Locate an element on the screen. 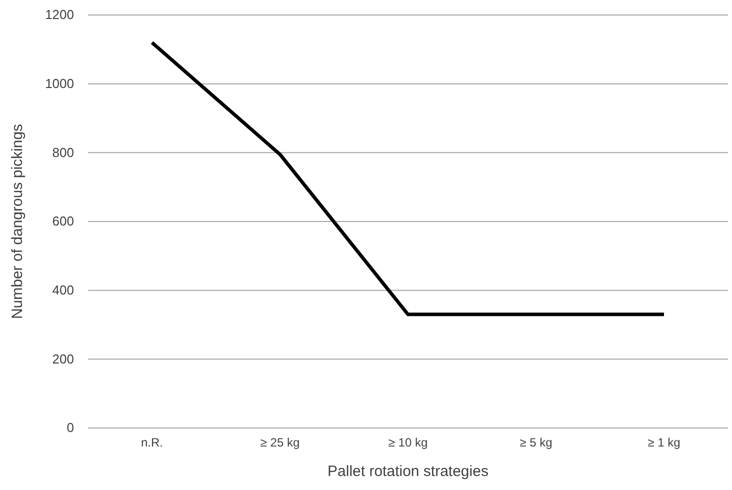 This screenshot has width=732, height=490. y-tick-label: 200 is located at coordinates (63, 358).